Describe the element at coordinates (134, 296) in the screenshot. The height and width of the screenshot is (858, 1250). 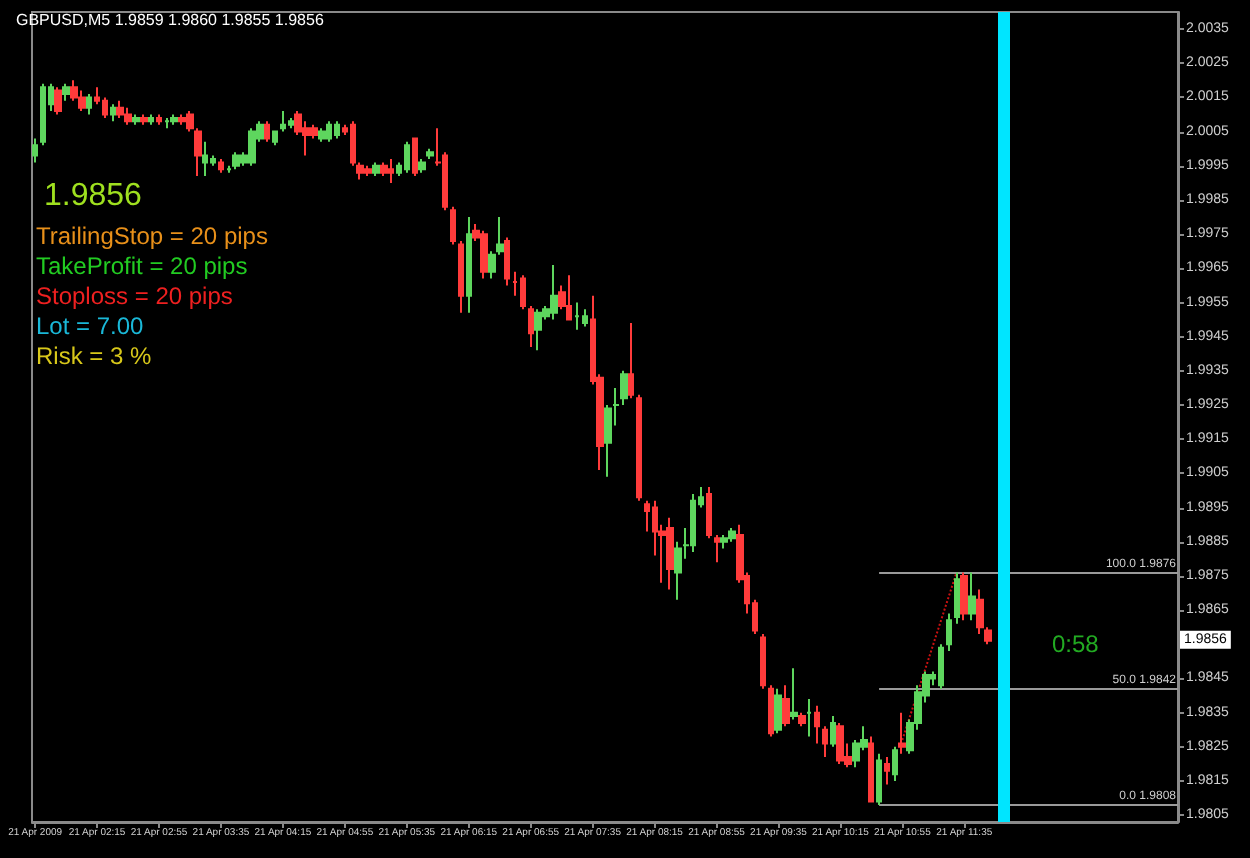
I see `annotation: Stoploss = 20 pips` at that location.